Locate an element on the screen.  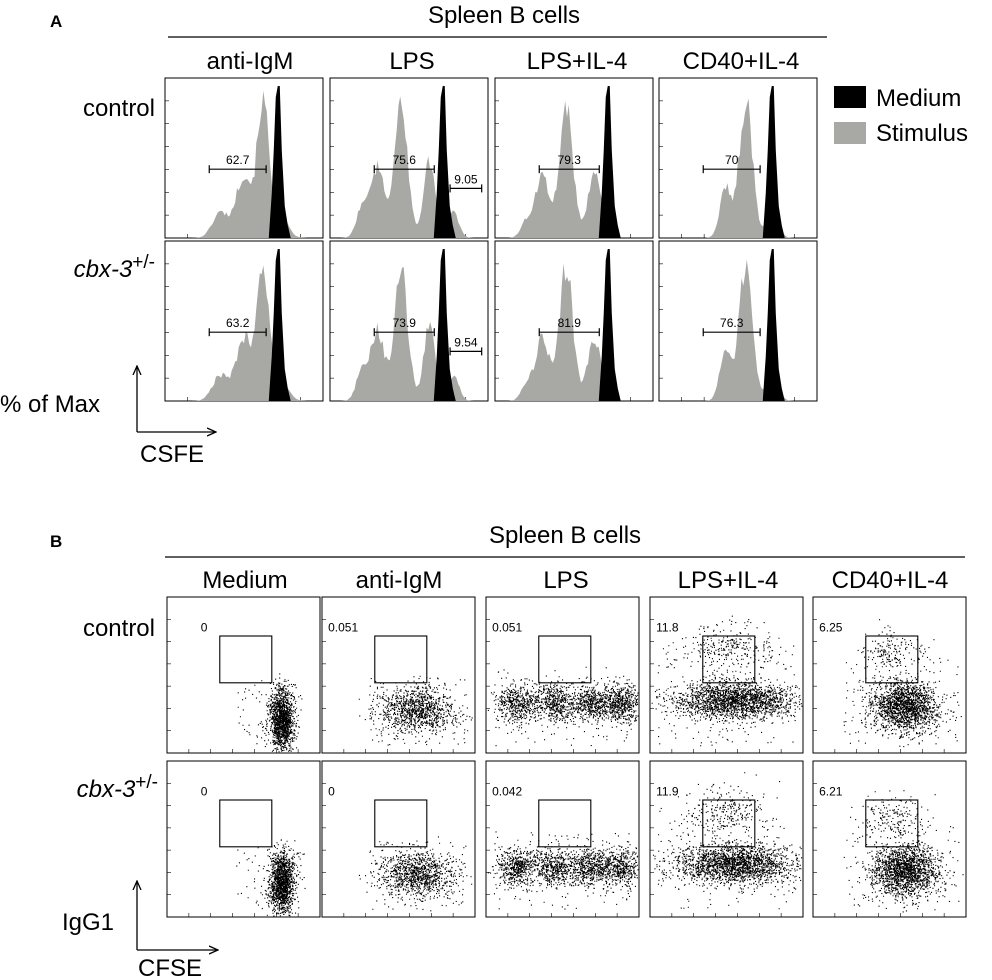
scatter-panel: 6.21 is located at coordinates (889, 839).